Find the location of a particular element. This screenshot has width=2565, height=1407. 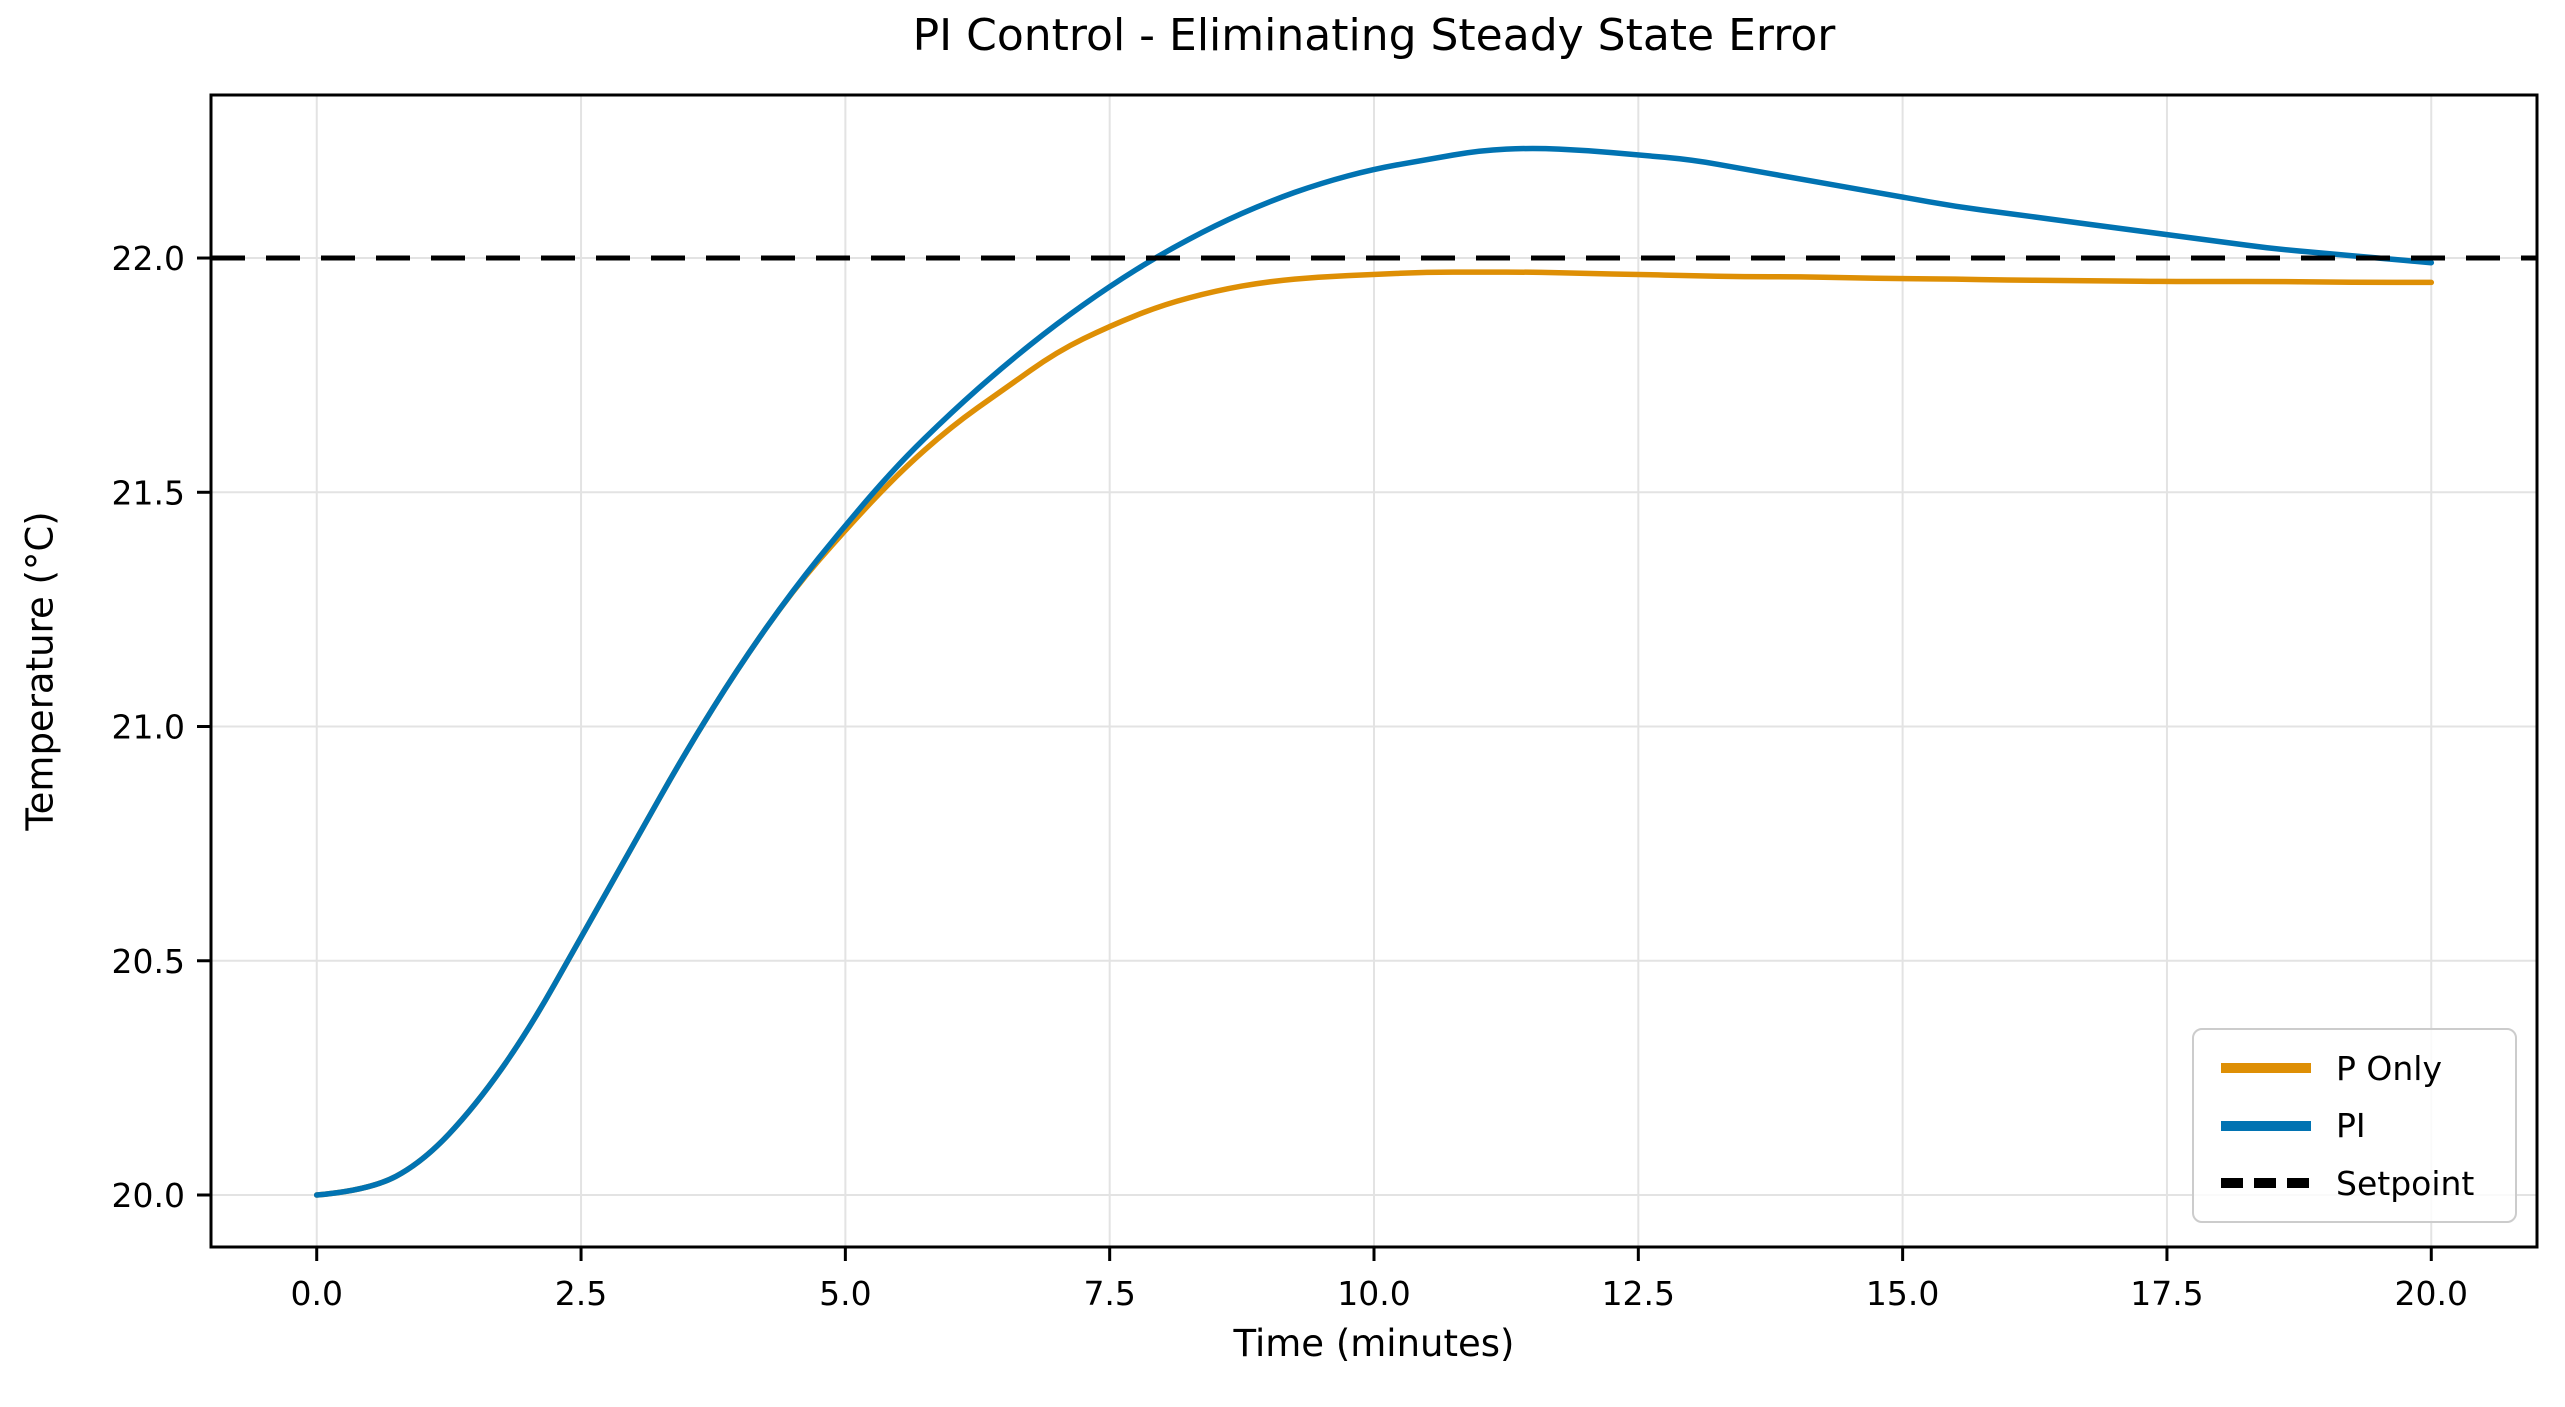

x-tick-label: 2.5 is located at coordinates (581, 1293).